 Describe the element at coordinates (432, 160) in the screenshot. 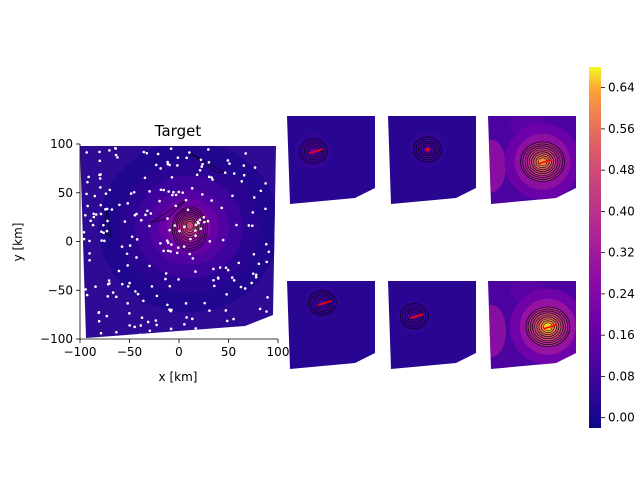

I see `small-panel` at that location.